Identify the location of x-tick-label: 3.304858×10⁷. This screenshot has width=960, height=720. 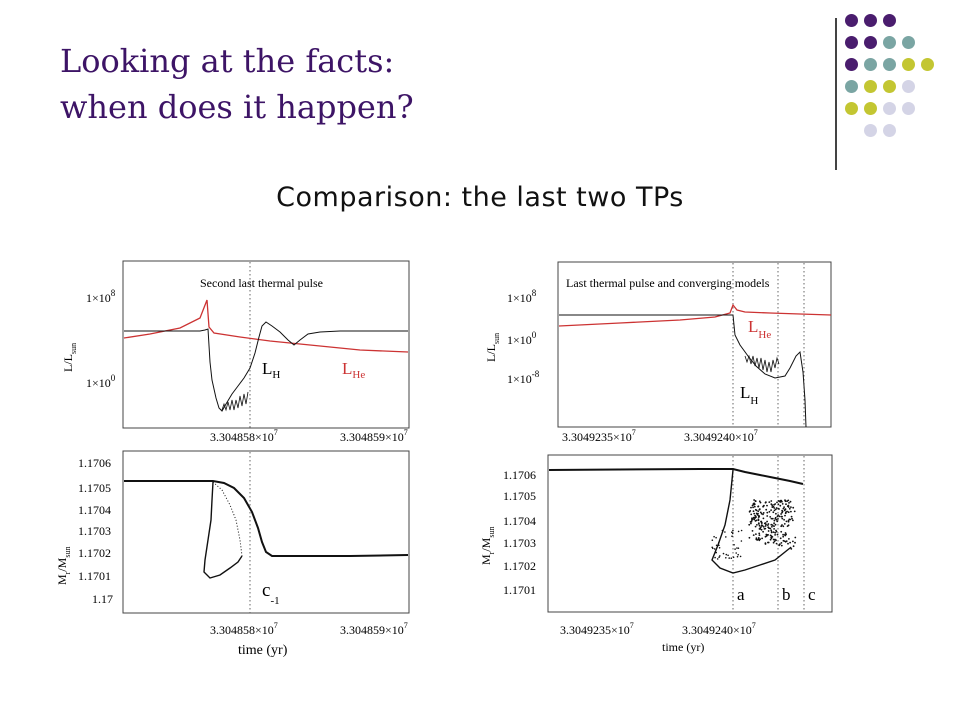
(244, 436).